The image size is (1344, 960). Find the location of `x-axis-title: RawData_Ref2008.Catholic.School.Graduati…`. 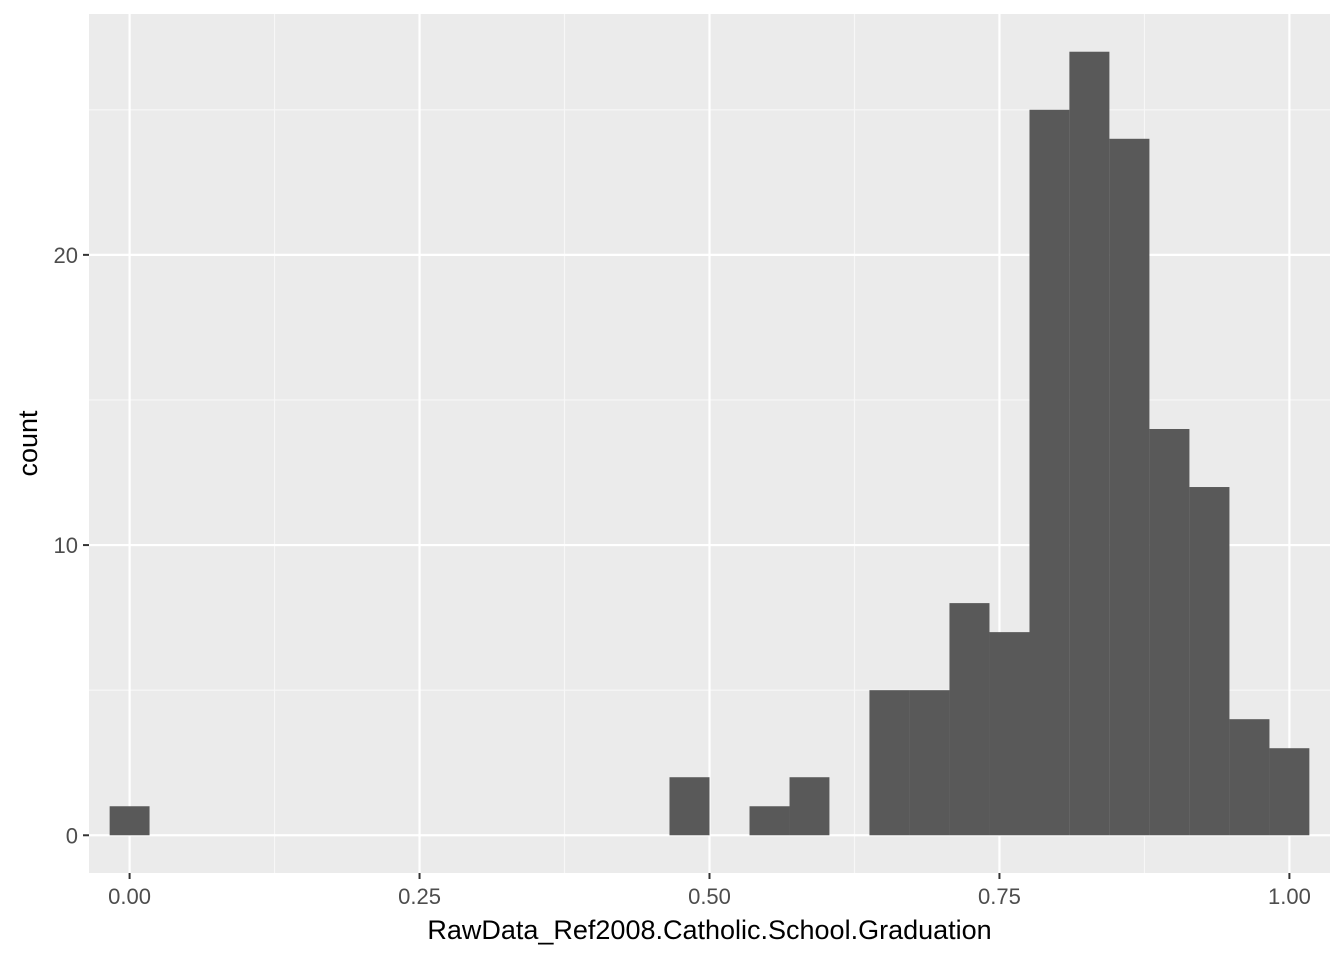

x-axis-title: RawData_Ref2008.Catholic.School.Graduati… is located at coordinates (709, 930).